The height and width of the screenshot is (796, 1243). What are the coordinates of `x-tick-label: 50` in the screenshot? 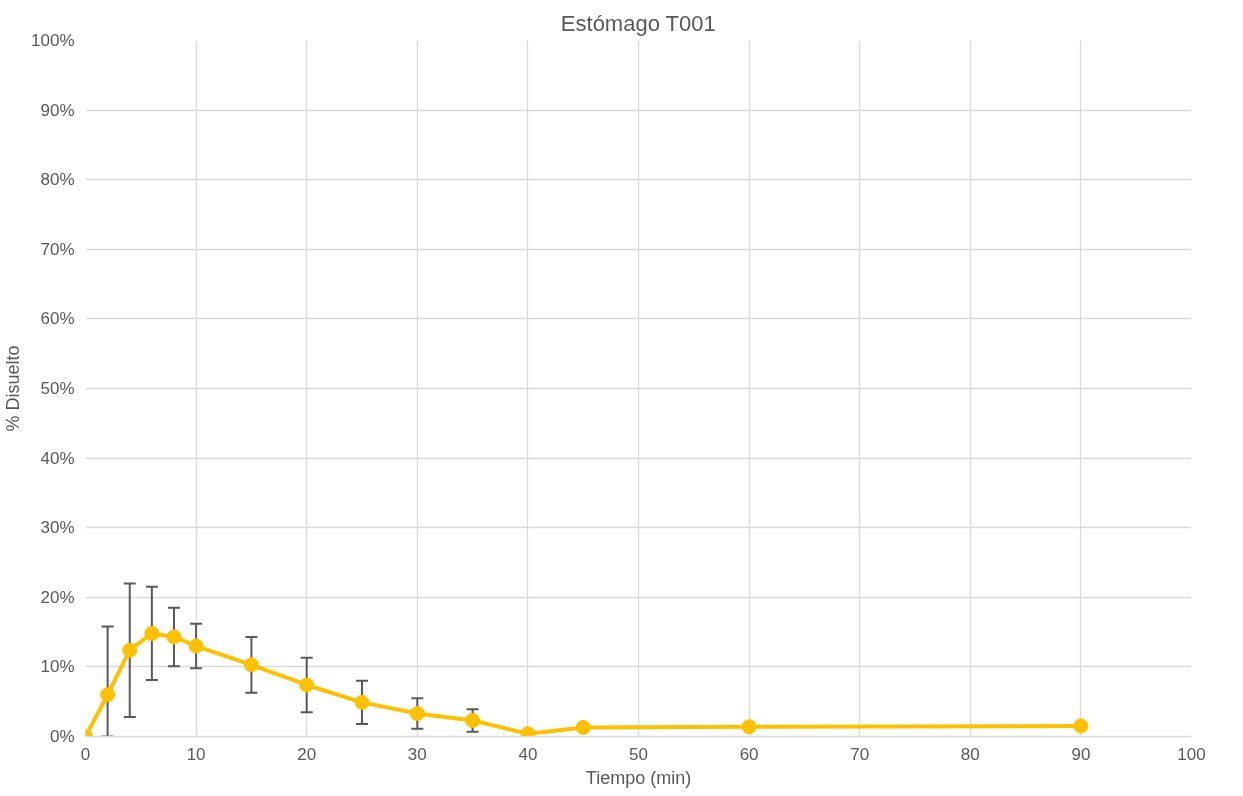 It's located at (638, 754).